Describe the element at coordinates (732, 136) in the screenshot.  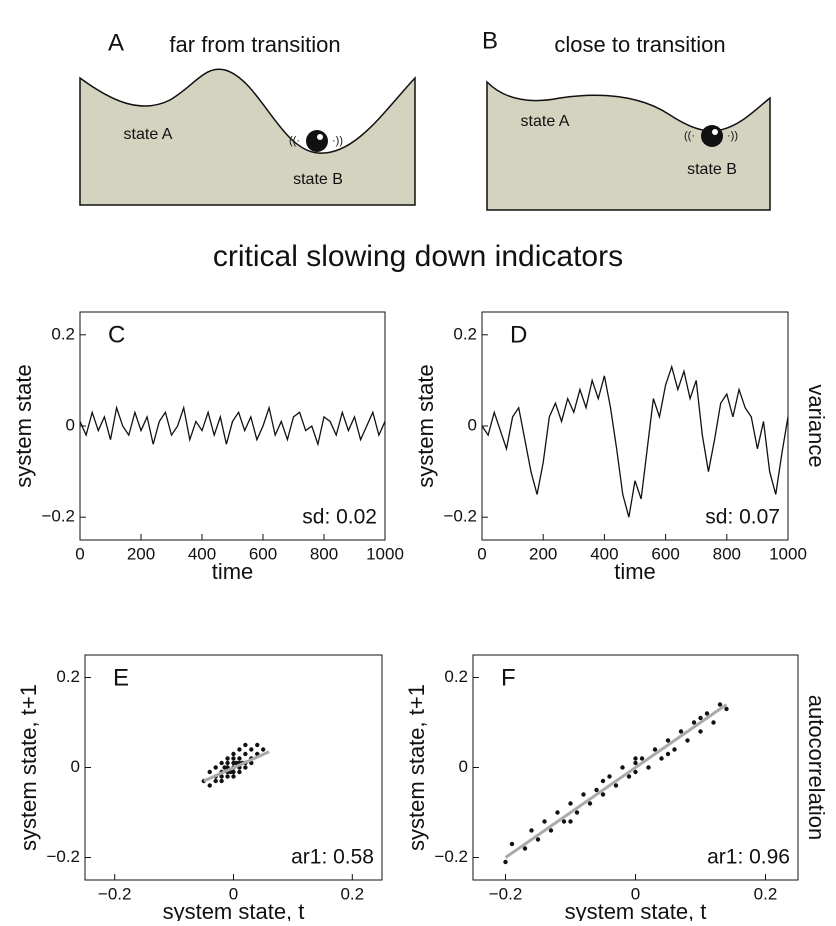
I see `vibration: ·))` at that location.